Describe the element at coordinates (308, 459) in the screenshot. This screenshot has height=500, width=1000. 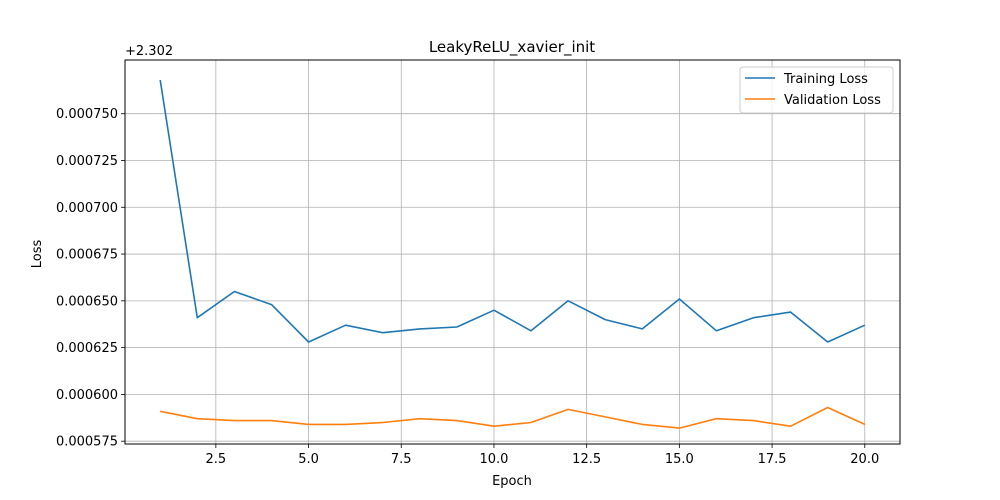
I see `x-tick-label: 5.0` at that location.